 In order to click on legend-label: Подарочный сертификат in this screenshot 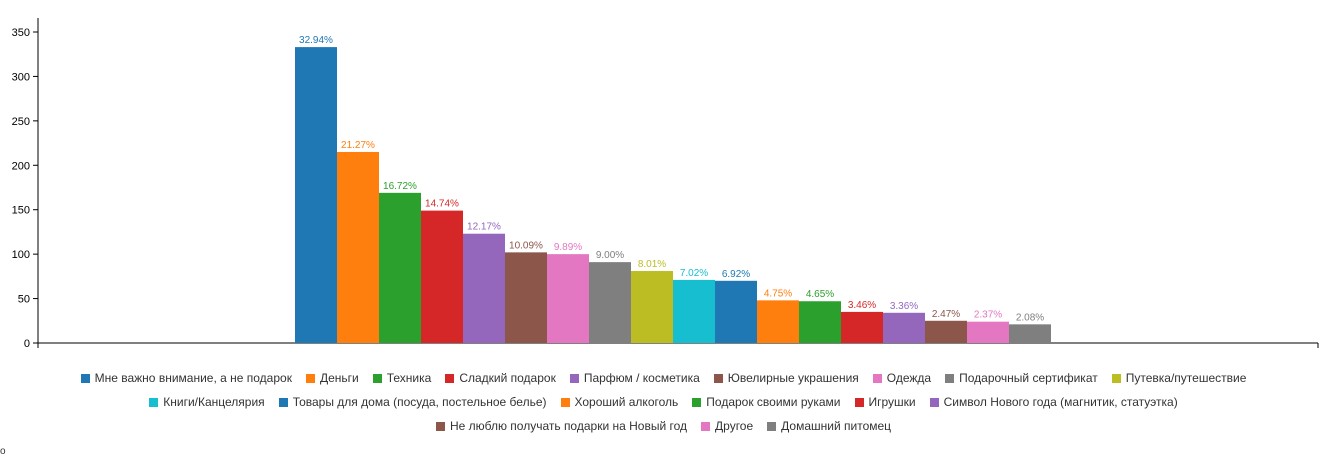, I will do `click(1028, 378)`.